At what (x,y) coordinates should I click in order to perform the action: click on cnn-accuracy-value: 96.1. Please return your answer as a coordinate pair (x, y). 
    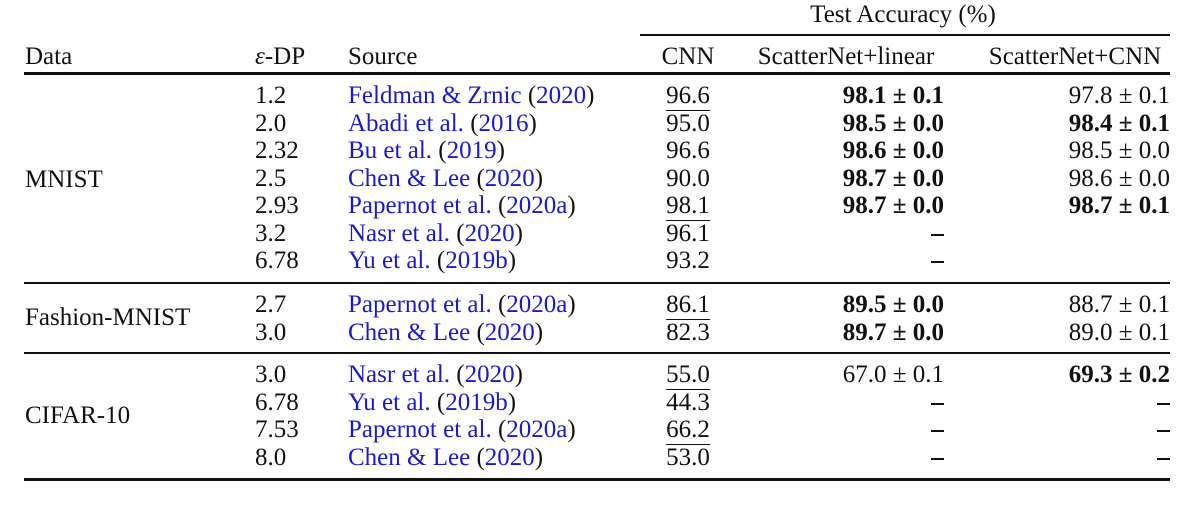
    Looking at the image, I should click on (688, 233).